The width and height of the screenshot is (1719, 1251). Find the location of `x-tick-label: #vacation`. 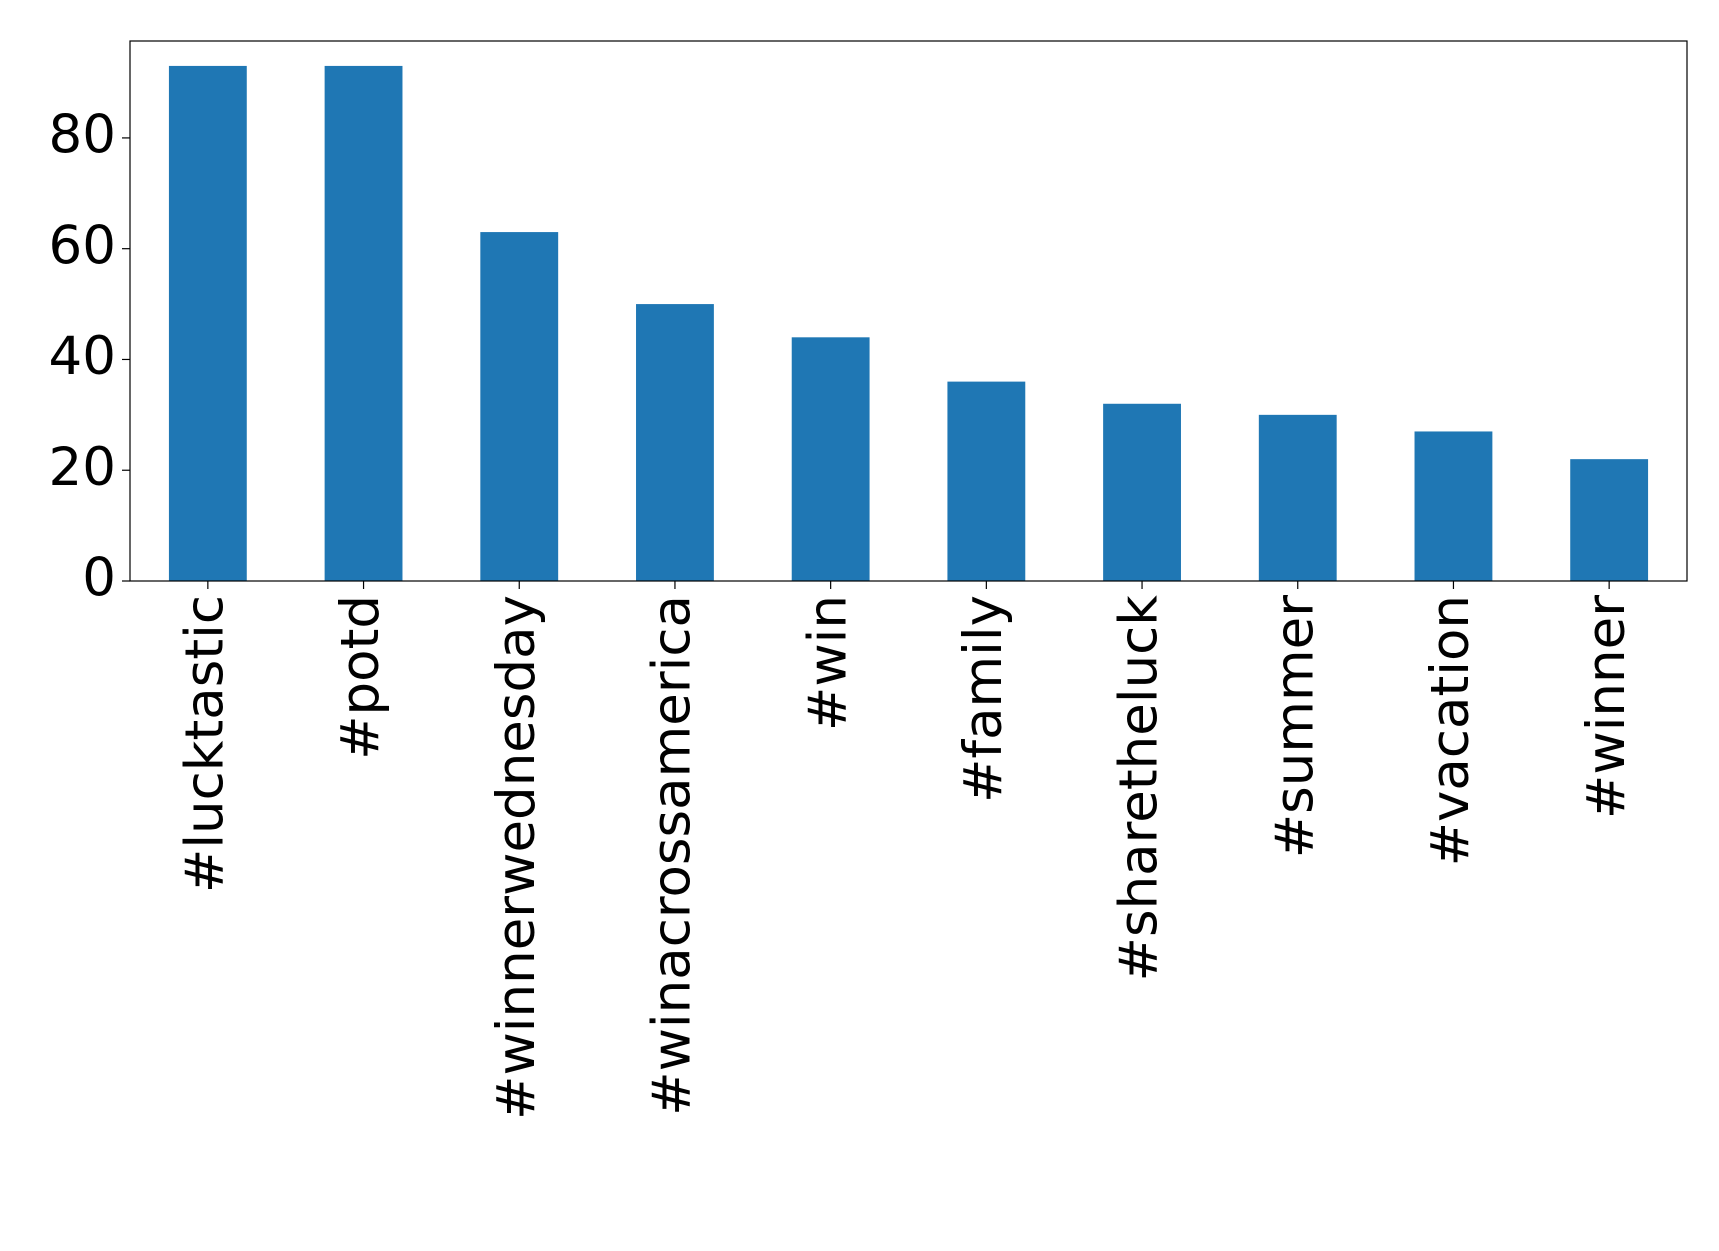

x-tick-label: #vacation is located at coordinates (1450, 730).